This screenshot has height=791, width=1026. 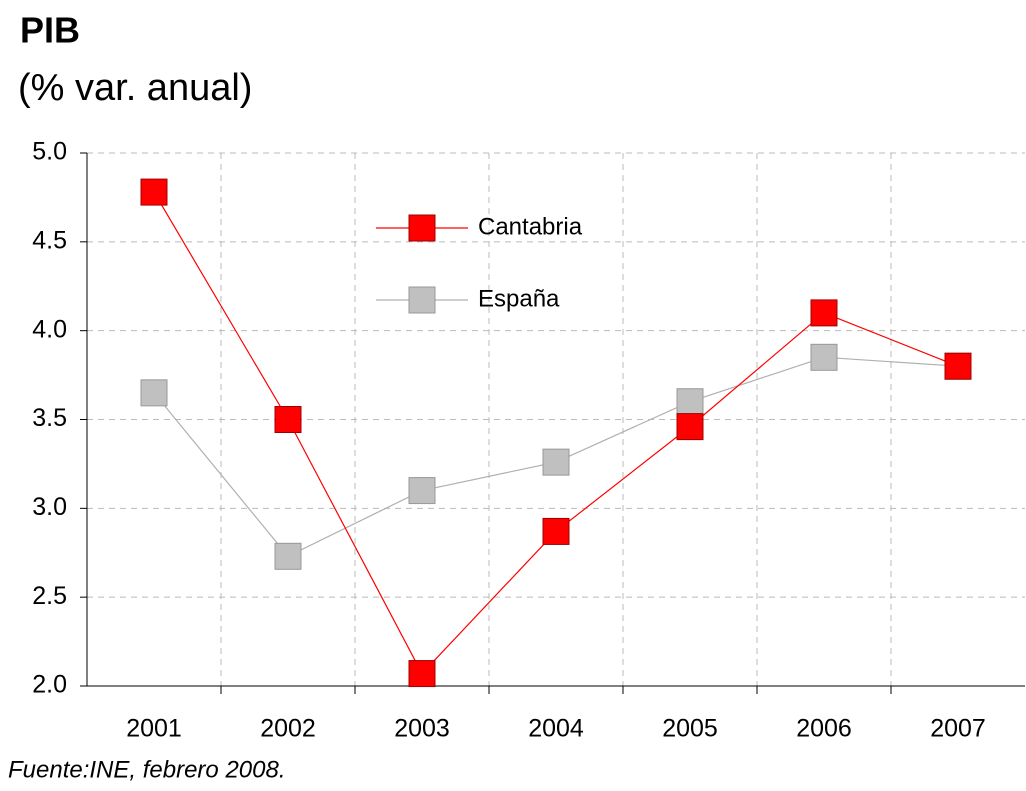 What do you see at coordinates (824, 729) in the screenshot?
I see `x-tick-label: 2006` at bounding box center [824, 729].